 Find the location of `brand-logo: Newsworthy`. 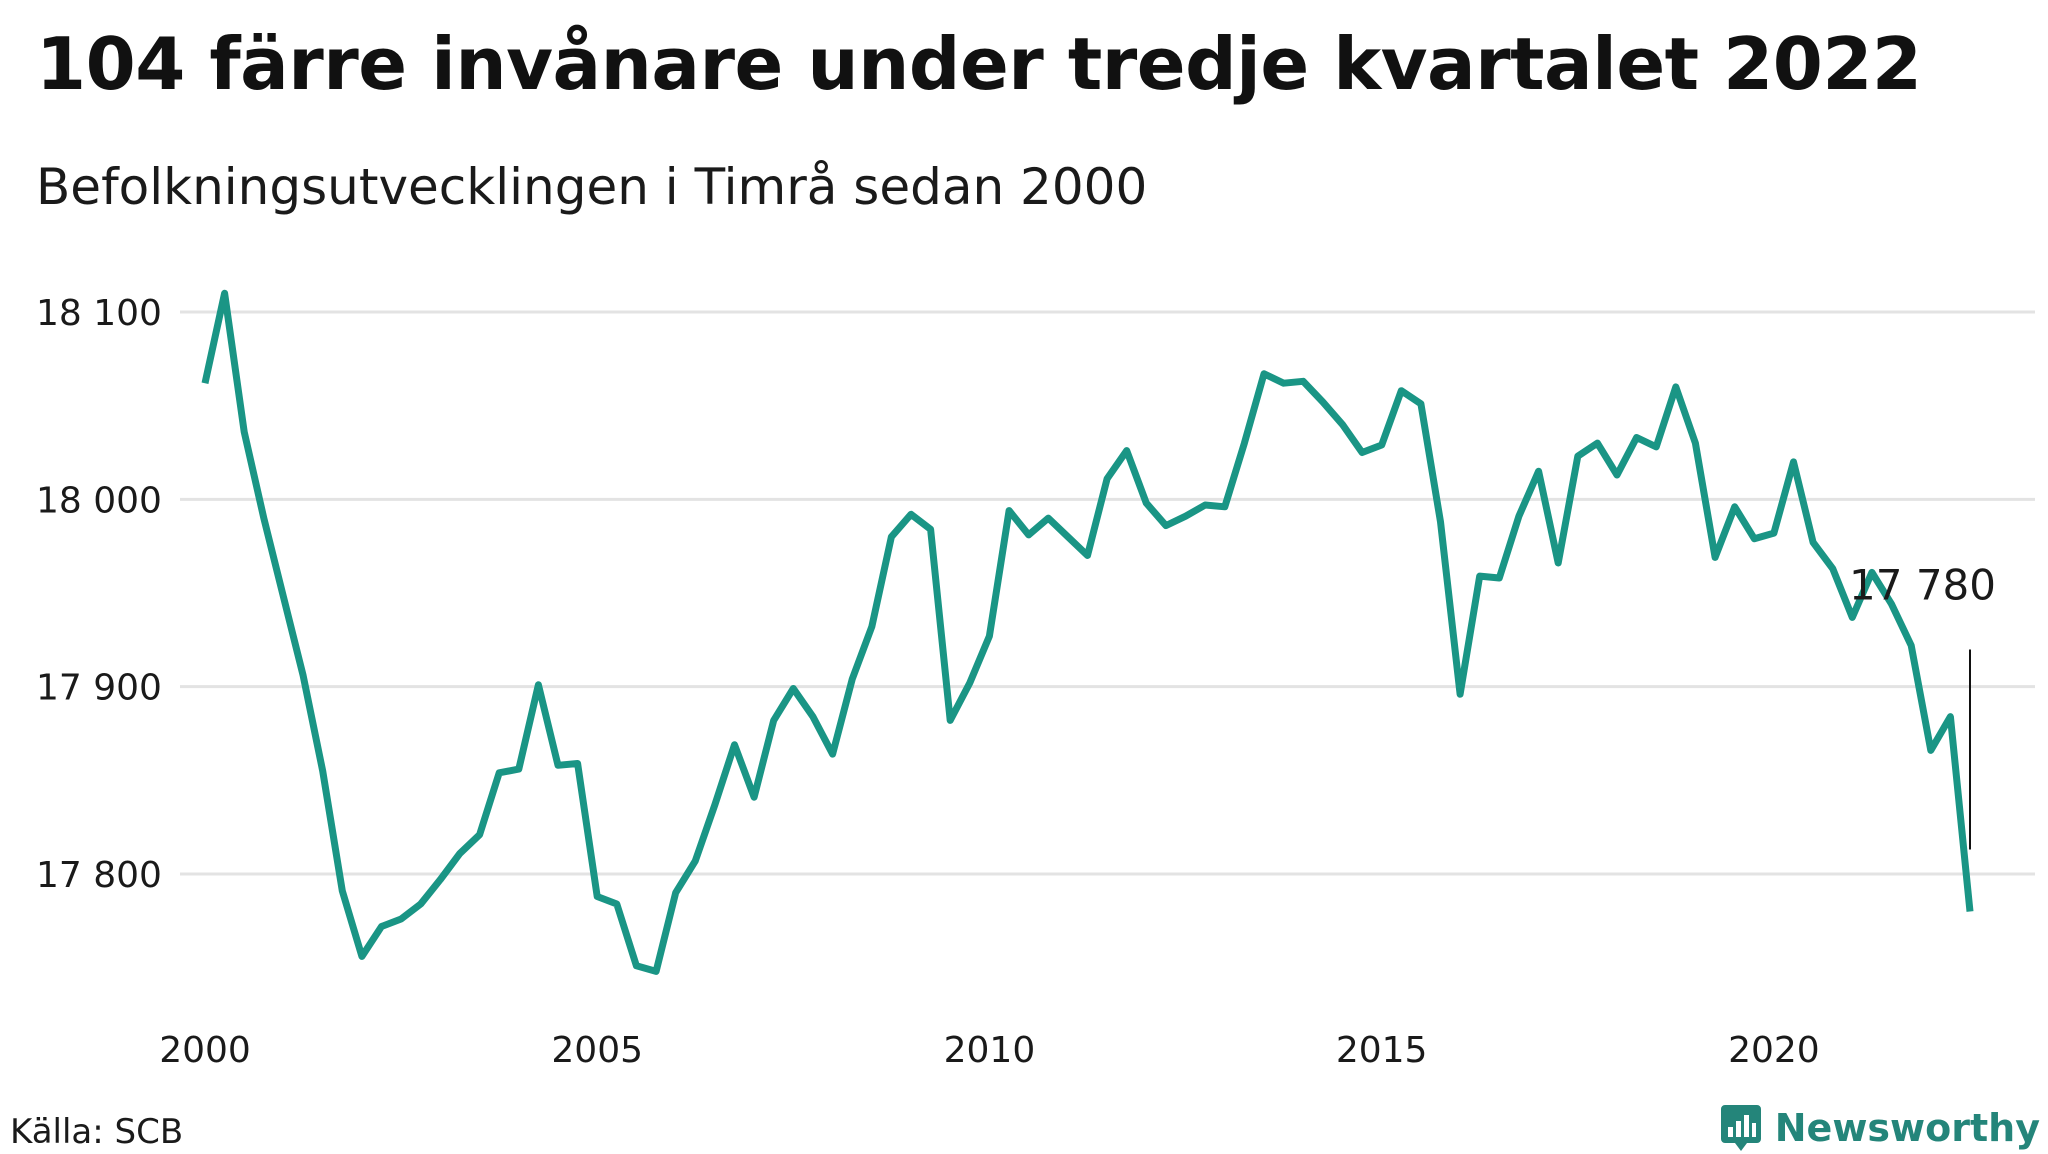

brand-logo: Newsworthy is located at coordinates (1879, 1128).